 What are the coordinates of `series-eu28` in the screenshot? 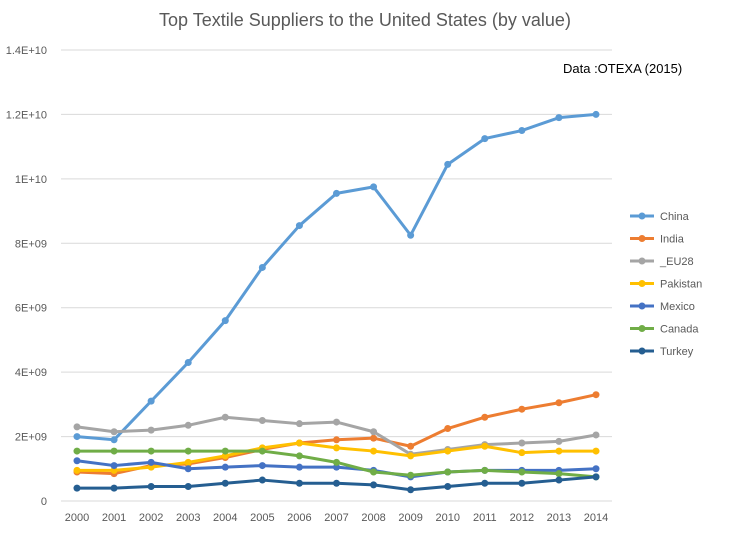 It's located at (336, 435).